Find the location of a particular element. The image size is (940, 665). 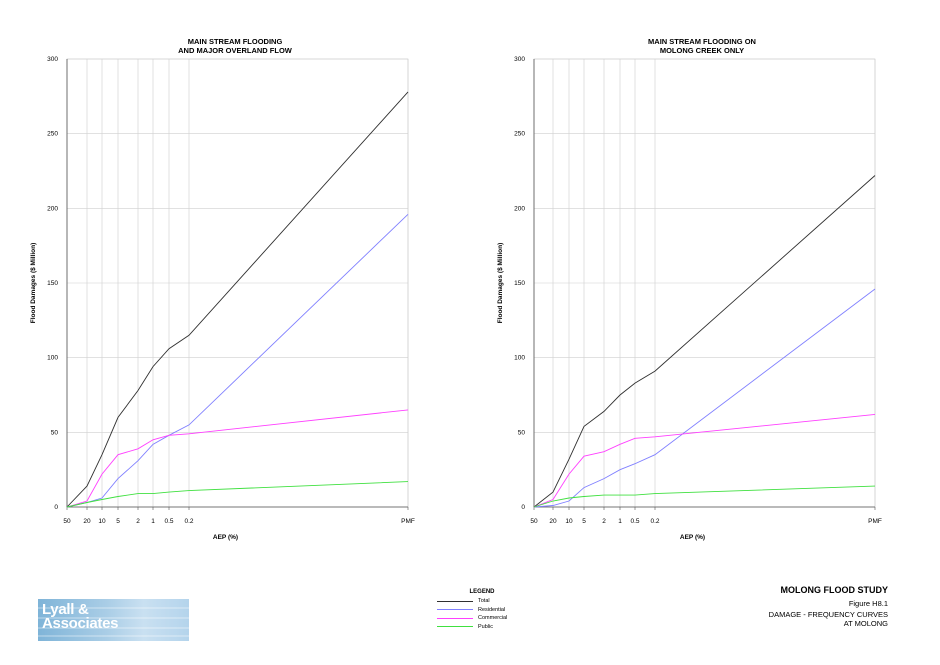

chart-2-y-tick-label: 0 is located at coordinates (523, 507).